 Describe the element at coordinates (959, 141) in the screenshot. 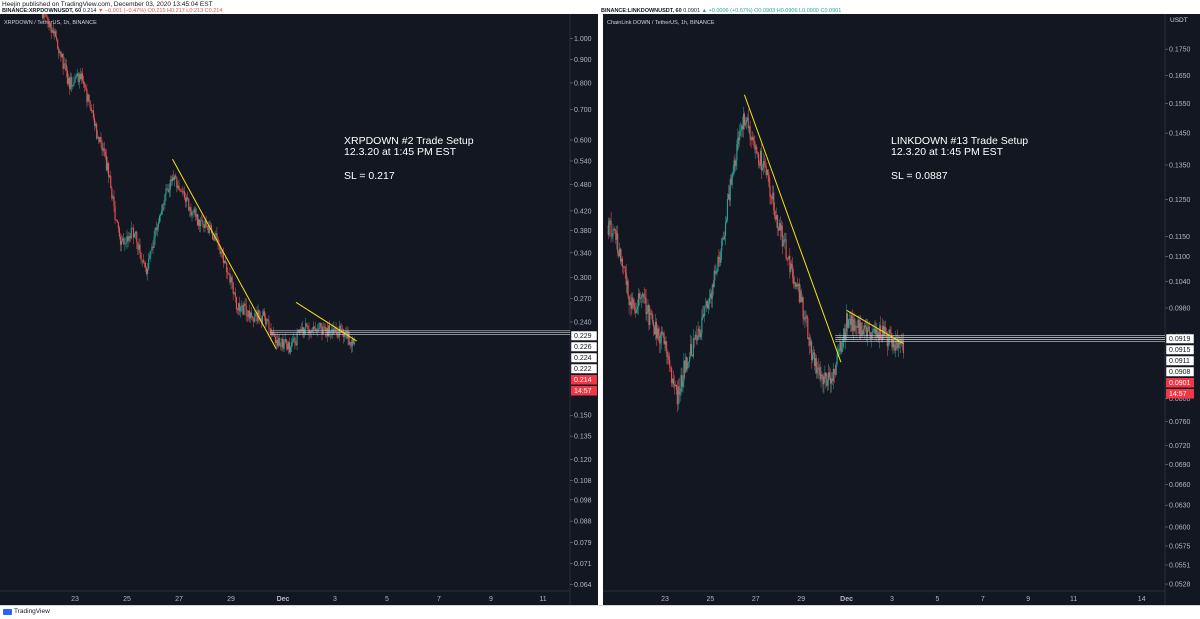

I see `annotation-title: LINKDOWN #13 Trade Setup` at that location.